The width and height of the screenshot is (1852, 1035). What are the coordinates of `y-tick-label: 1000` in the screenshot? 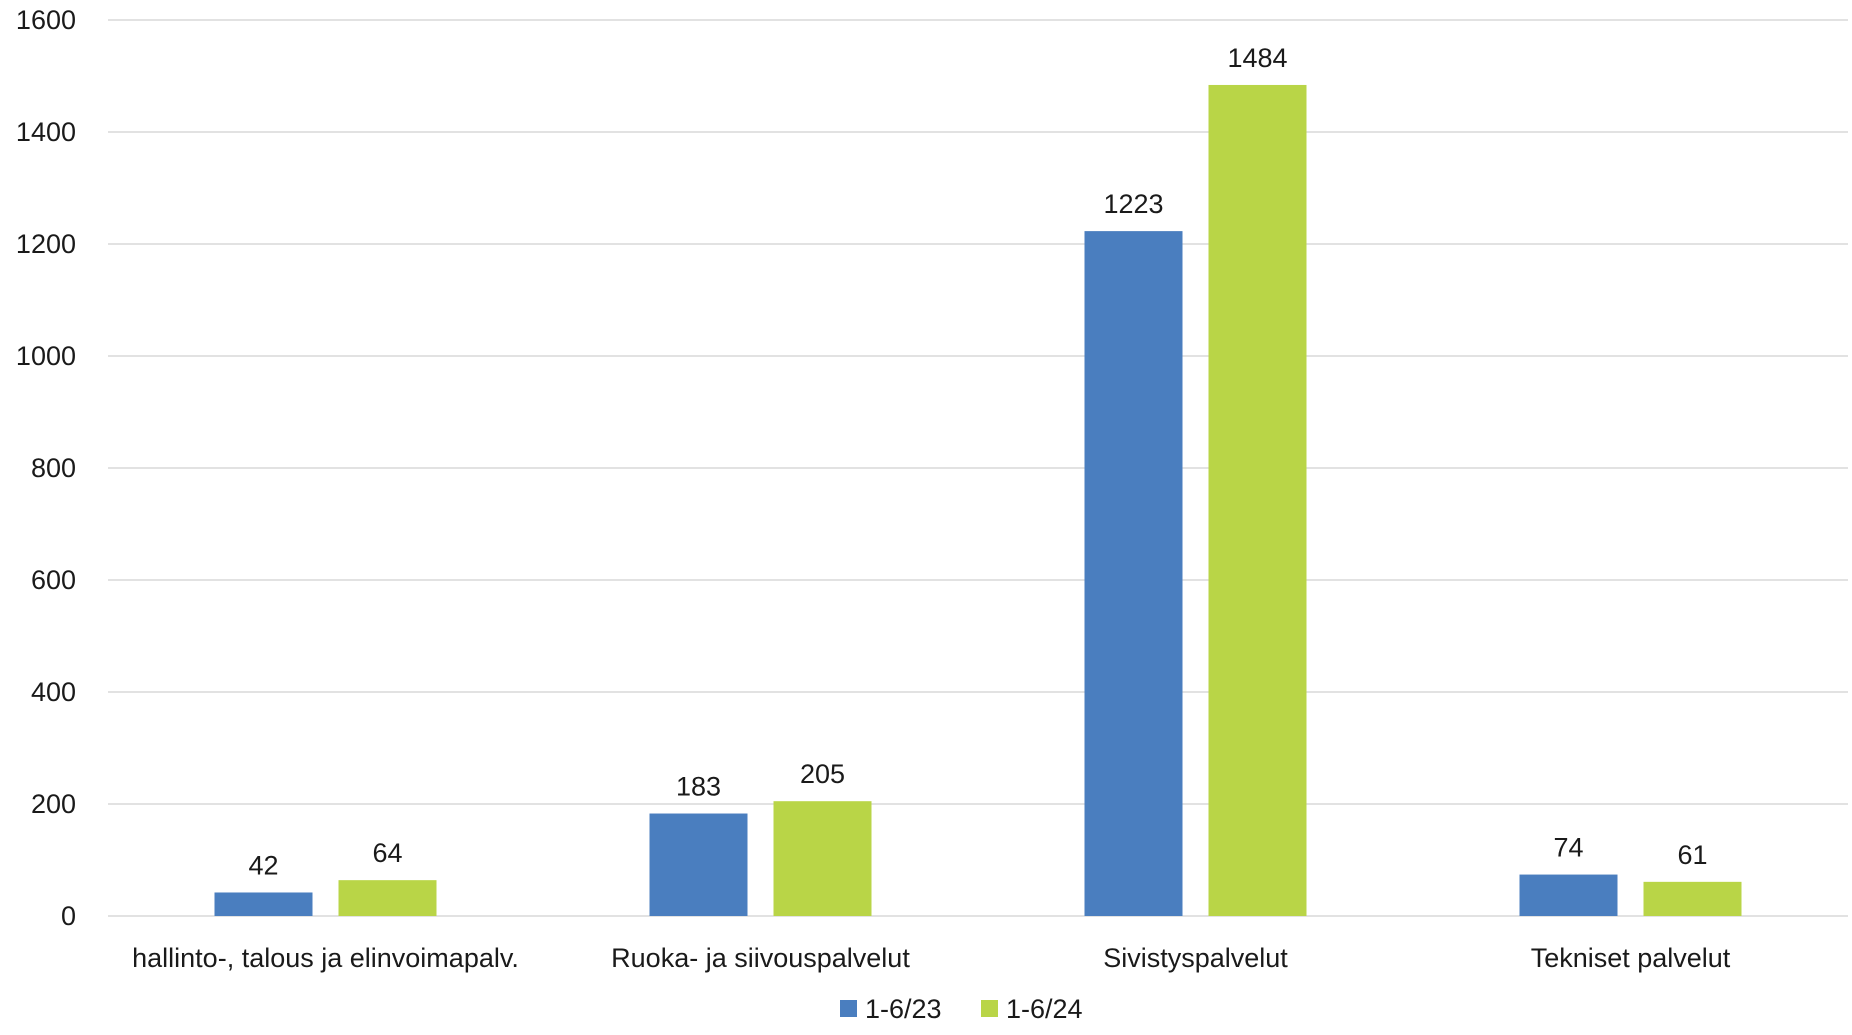 It's located at (46, 356).